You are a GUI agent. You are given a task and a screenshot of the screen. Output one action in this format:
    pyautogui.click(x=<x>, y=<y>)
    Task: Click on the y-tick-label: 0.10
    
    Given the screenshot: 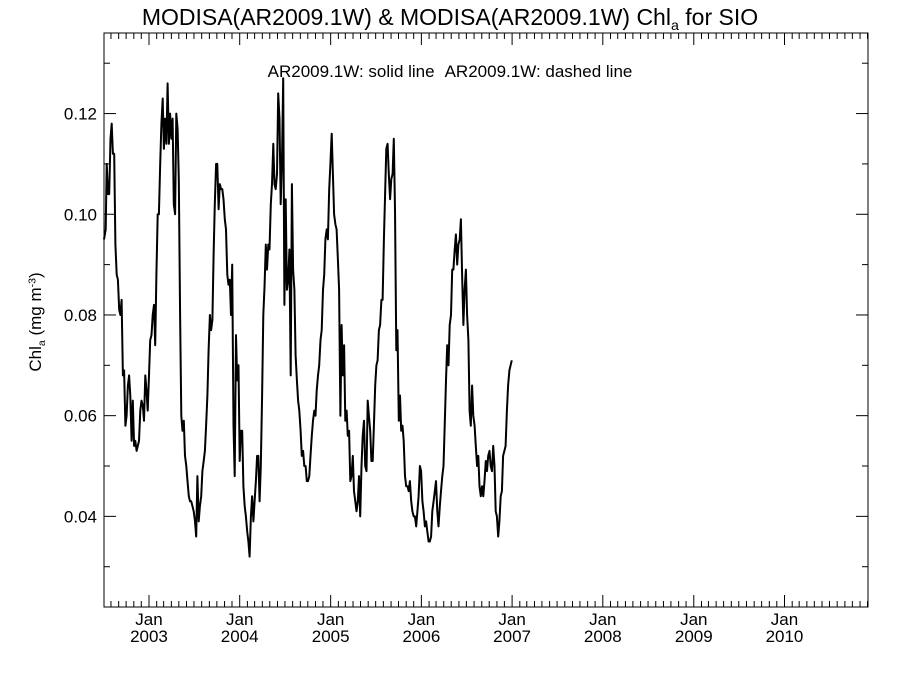 What is the action you would take?
    pyautogui.click(x=80, y=214)
    